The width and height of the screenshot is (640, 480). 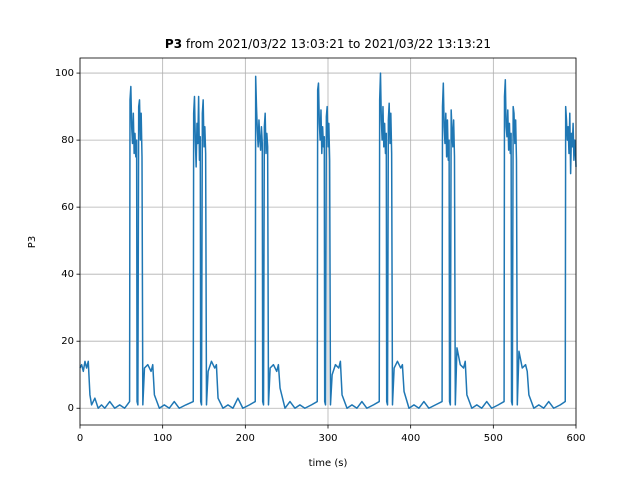 What do you see at coordinates (410, 438) in the screenshot?
I see `x-tick-label: 400` at bounding box center [410, 438].